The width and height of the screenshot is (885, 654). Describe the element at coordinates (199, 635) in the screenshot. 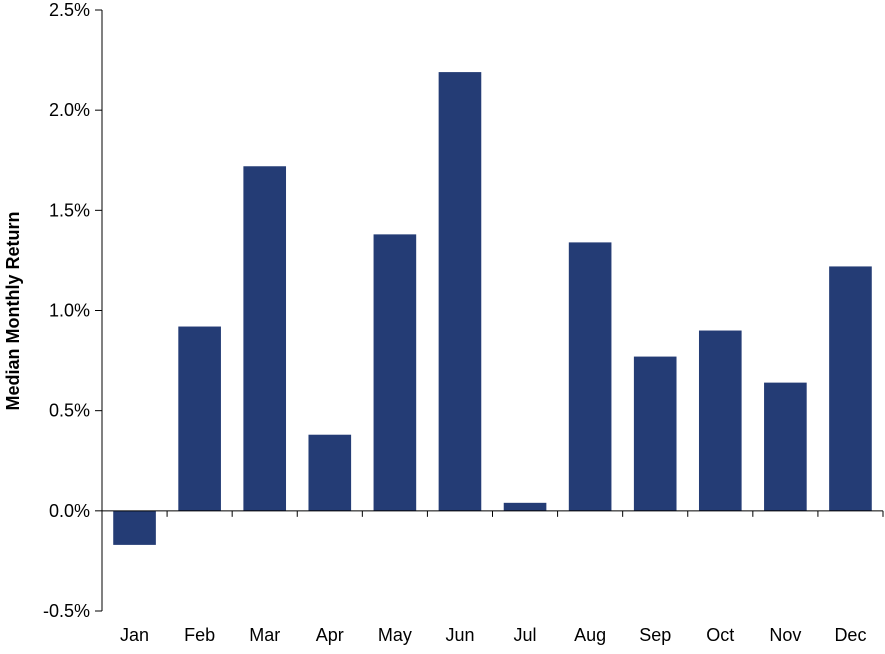

I see `x-tick-label-feb: Feb` at that location.